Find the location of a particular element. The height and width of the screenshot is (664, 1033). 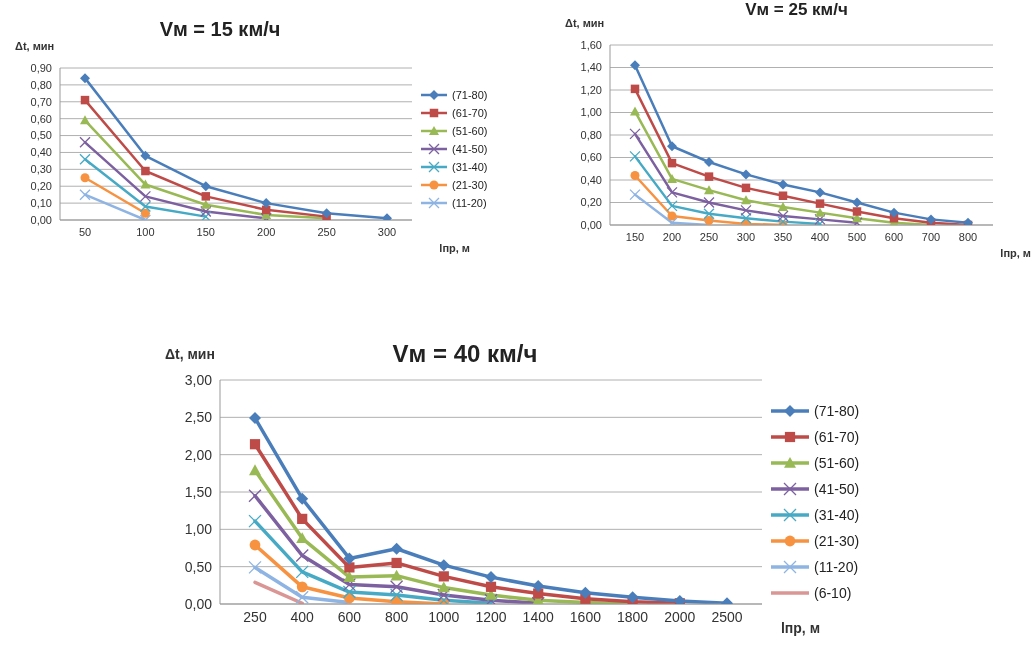

y-tick-label: 1,40 is located at coordinates (591, 67).